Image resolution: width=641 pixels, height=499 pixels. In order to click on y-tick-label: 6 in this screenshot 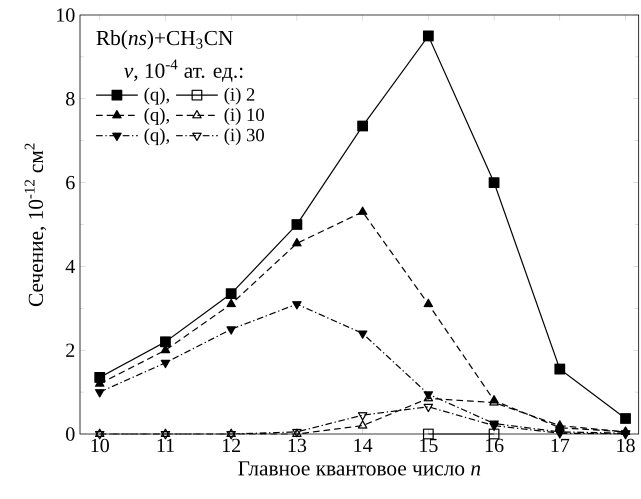, I will do `click(70, 183)`.